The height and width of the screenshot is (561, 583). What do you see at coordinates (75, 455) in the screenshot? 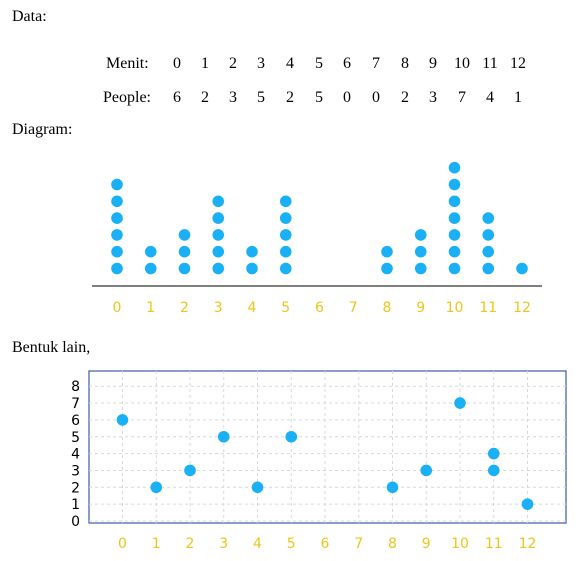
I see `y-tick-label: 4` at bounding box center [75, 455].